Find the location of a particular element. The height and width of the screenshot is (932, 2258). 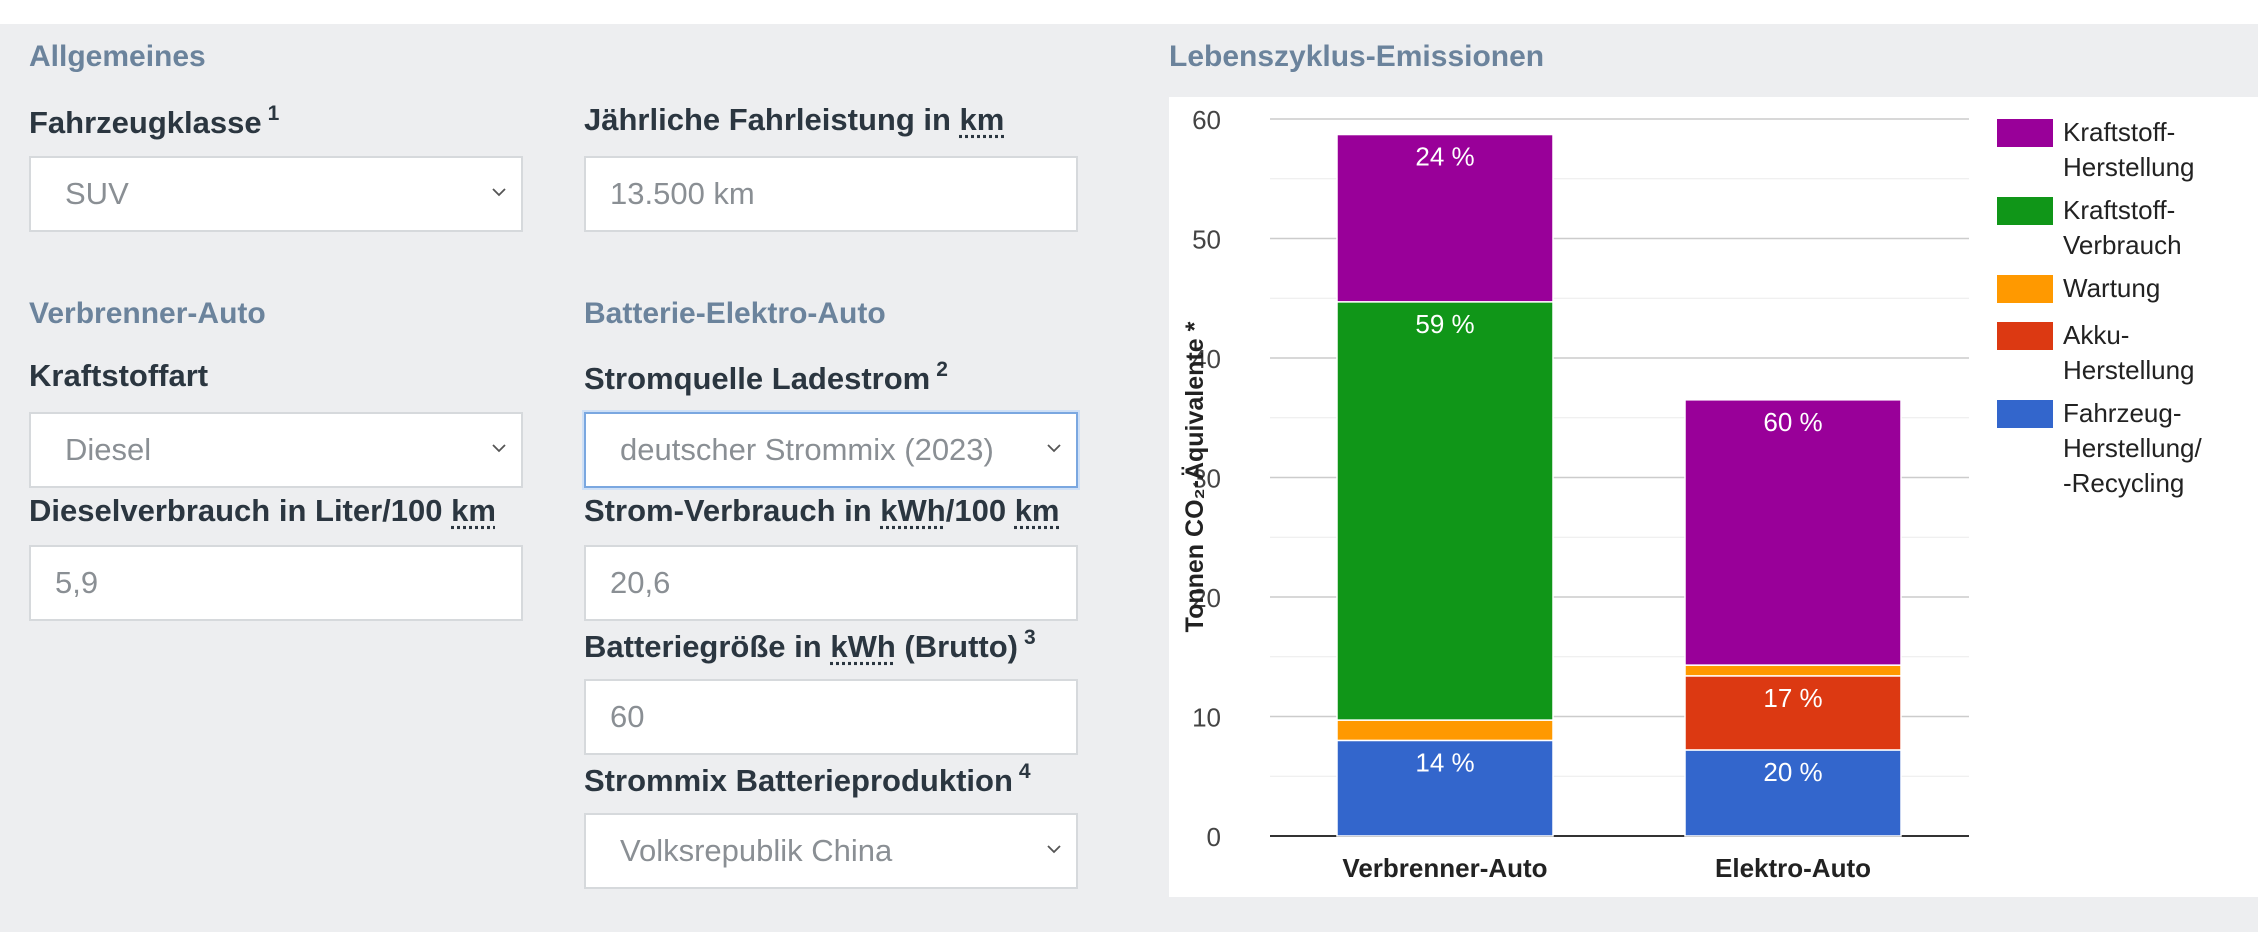

legend-label: Verbrauch is located at coordinates (2122, 245).